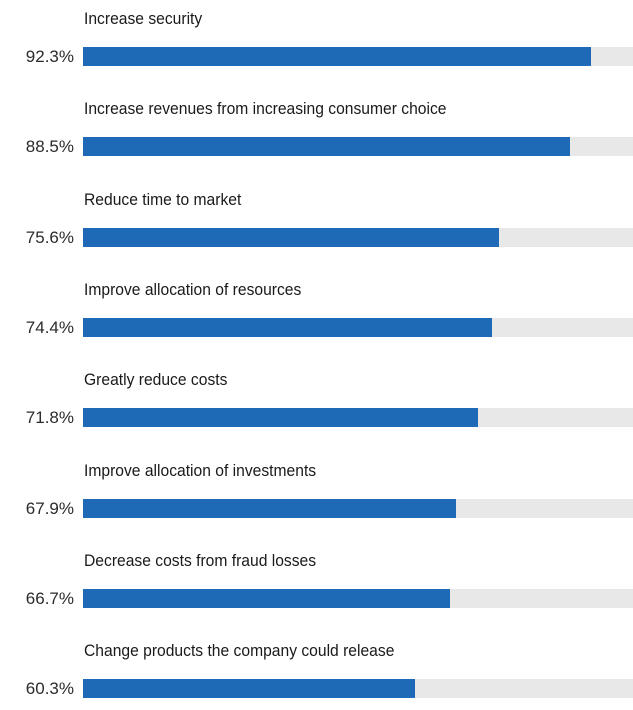 The width and height of the screenshot is (633, 710). Describe the element at coordinates (49, 418) in the screenshot. I see `bar-value-label: 71.8%` at that location.